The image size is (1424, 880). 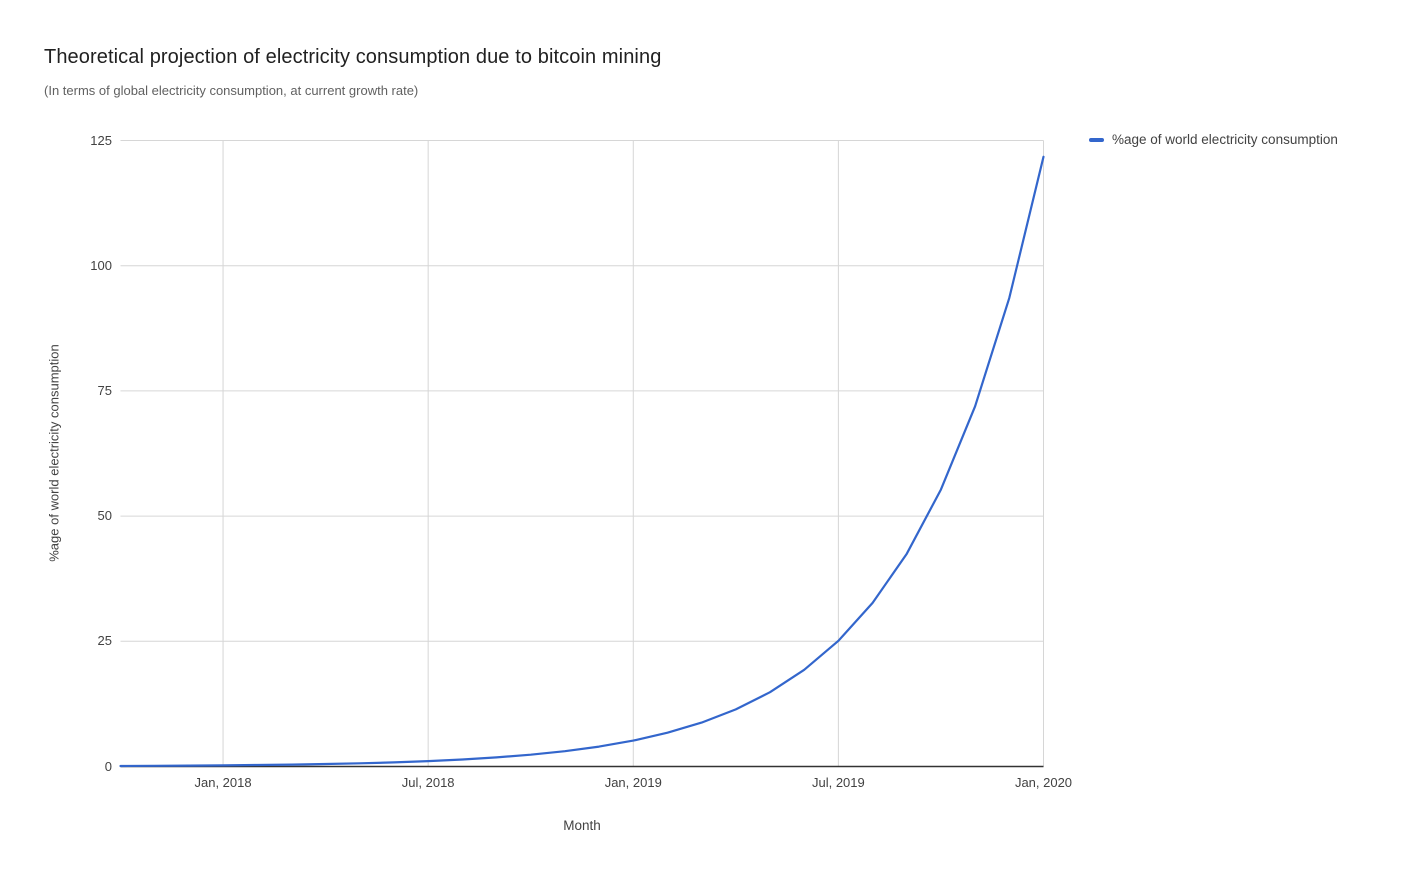 What do you see at coordinates (104, 390) in the screenshot?
I see `y-tick-label: 75` at bounding box center [104, 390].